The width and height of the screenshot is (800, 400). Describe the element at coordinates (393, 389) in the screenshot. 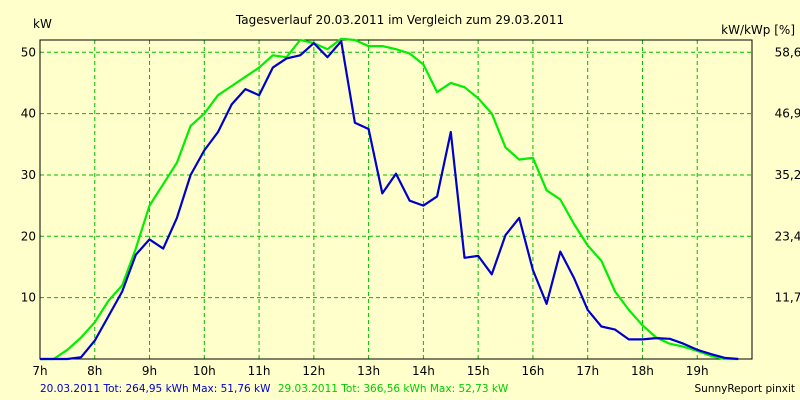

I see `legend-series-2: 29.03.2011 Tot: 366,56 kWh Max: 52,73 kW` at that location.